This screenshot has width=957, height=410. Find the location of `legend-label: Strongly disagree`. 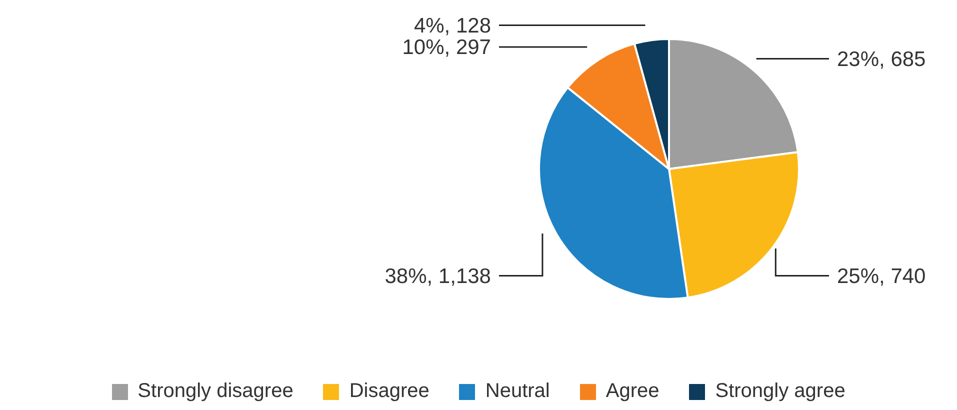

legend-label: Strongly disagree is located at coordinates (216, 391).